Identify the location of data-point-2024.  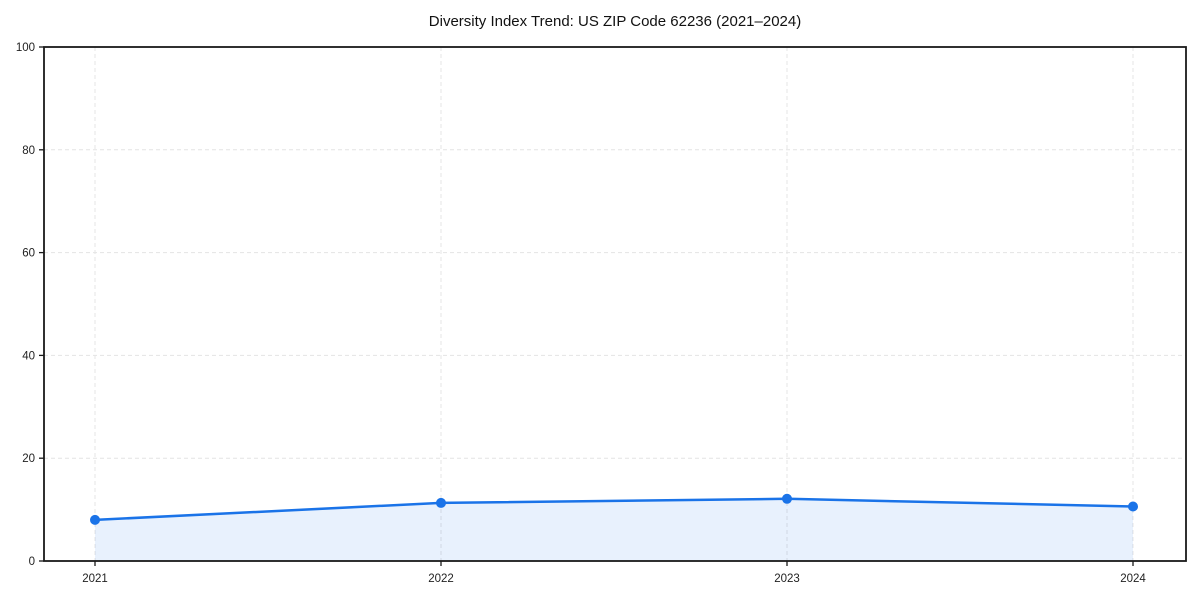
(1133, 506).